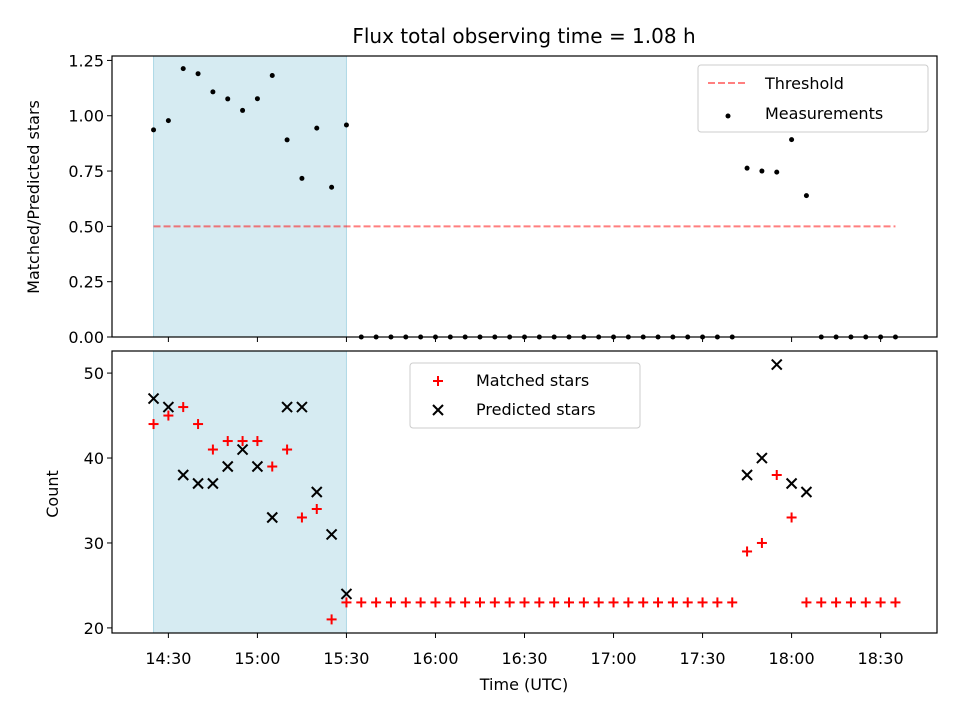 This screenshot has width=960, height=724. Describe the element at coordinates (525, 395) in the screenshot. I see `bottom-legend: Matched stars Predicted stars` at that location.